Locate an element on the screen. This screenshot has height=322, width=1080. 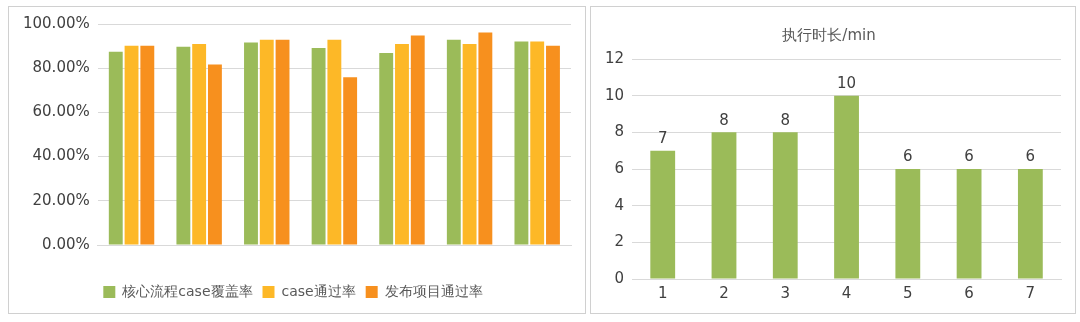
x-tick-label: 4 is located at coordinates (846, 292).